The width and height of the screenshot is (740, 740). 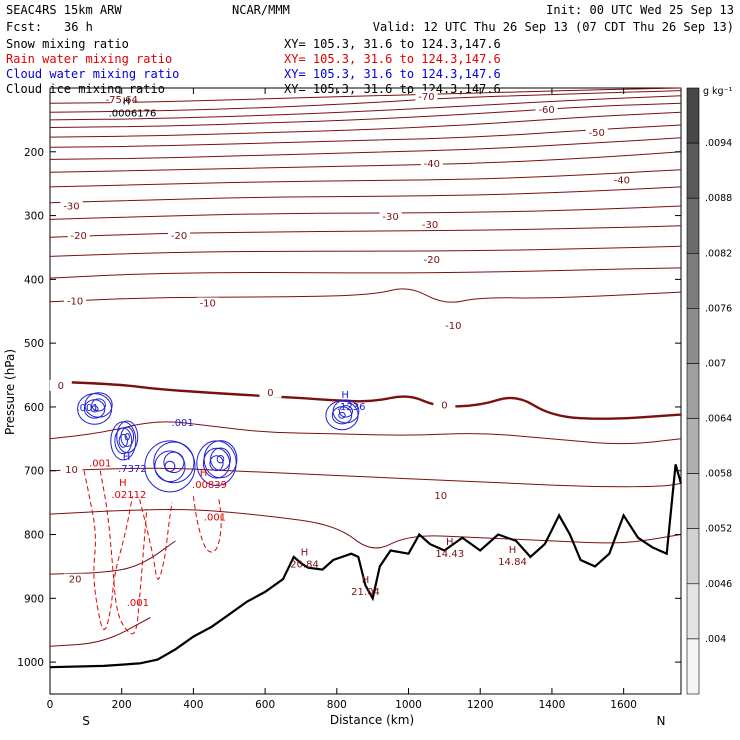 I want to click on temperature-label: 10, so click(x=440, y=496).